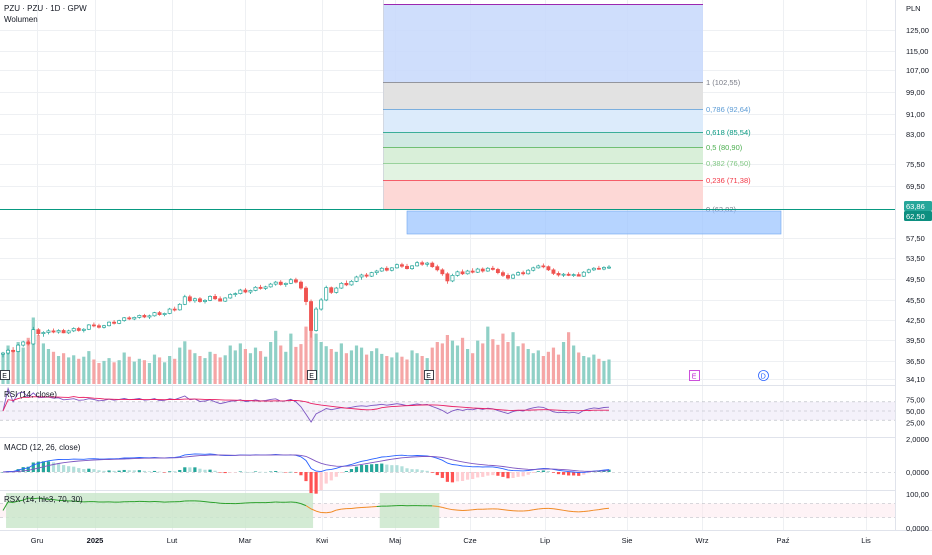 This screenshot has height=555, width=932. What do you see at coordinates (312, 376) in the screenshot?
I see `earnings-marker-2: E` at bounding box center [312, 376].